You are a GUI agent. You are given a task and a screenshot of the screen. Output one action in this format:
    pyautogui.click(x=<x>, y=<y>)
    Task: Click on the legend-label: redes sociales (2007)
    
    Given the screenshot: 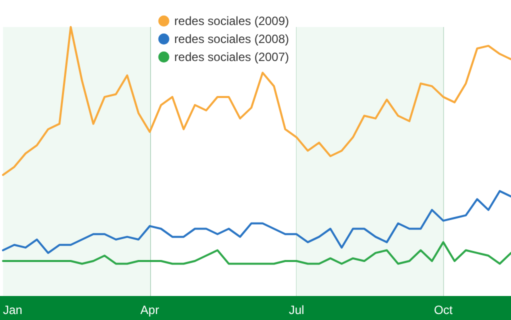 What is the action you would take?
    pyautogui.click(x=232, y=57)
    